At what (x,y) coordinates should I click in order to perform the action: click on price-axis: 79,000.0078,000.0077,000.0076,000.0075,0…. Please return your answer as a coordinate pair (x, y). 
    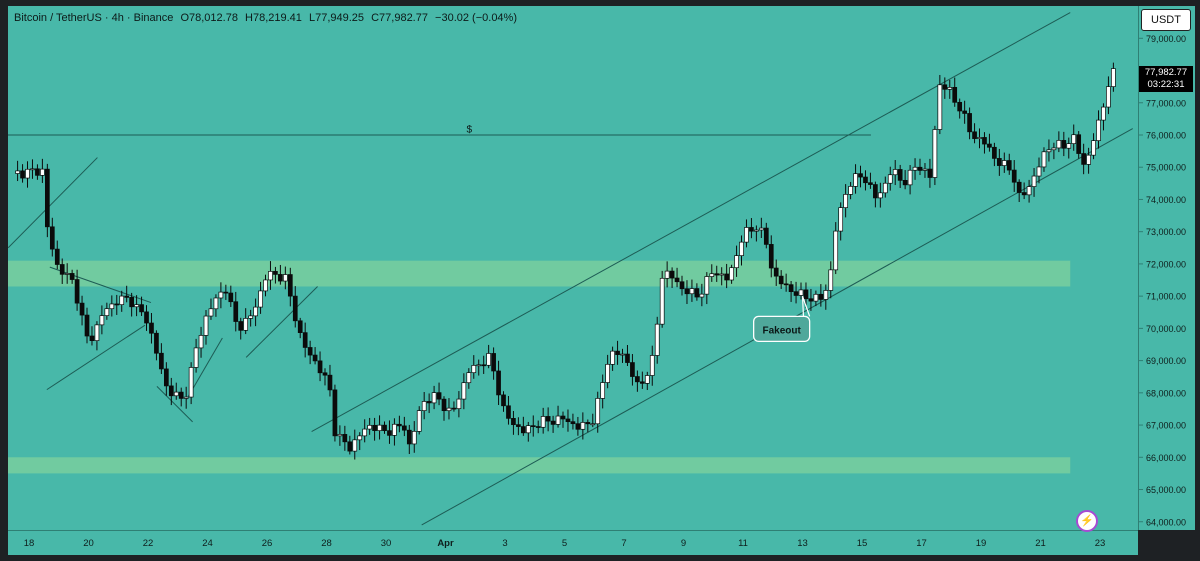
    Looking at the image, I should click on (1166, 268).